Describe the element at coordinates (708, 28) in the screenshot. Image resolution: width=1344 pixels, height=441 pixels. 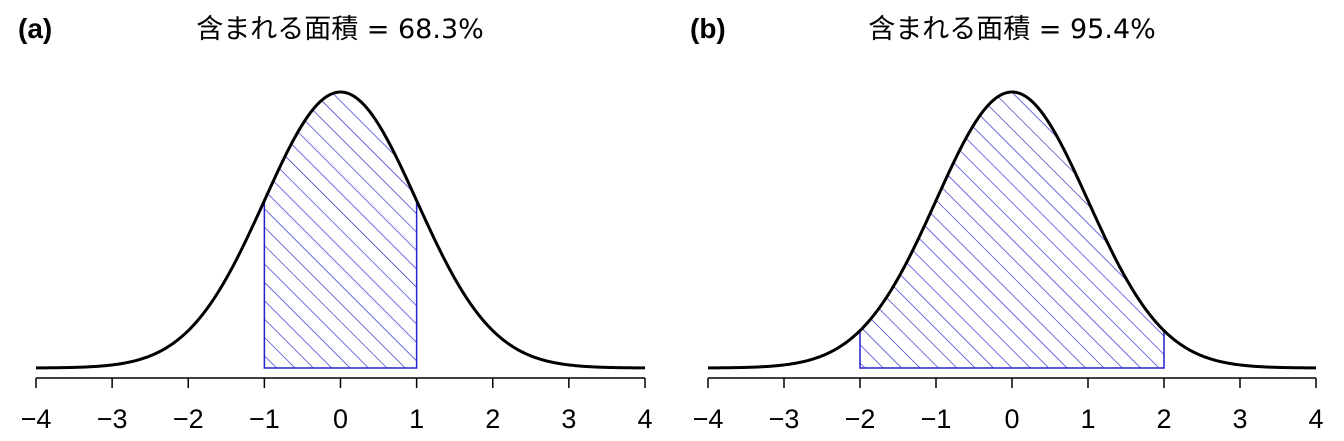
I see `panel-label: (b)` at that location.